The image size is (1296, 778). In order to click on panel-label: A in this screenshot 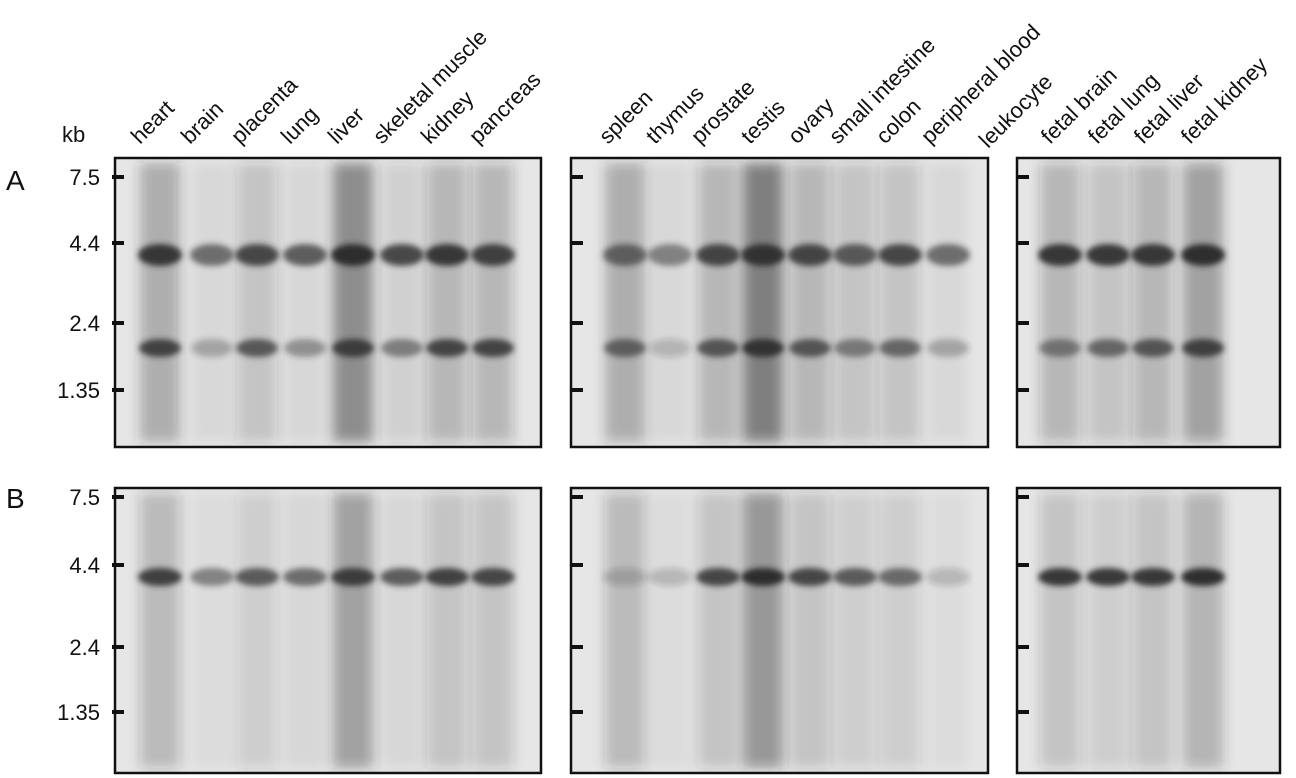, I will do `click(15, 180)`.